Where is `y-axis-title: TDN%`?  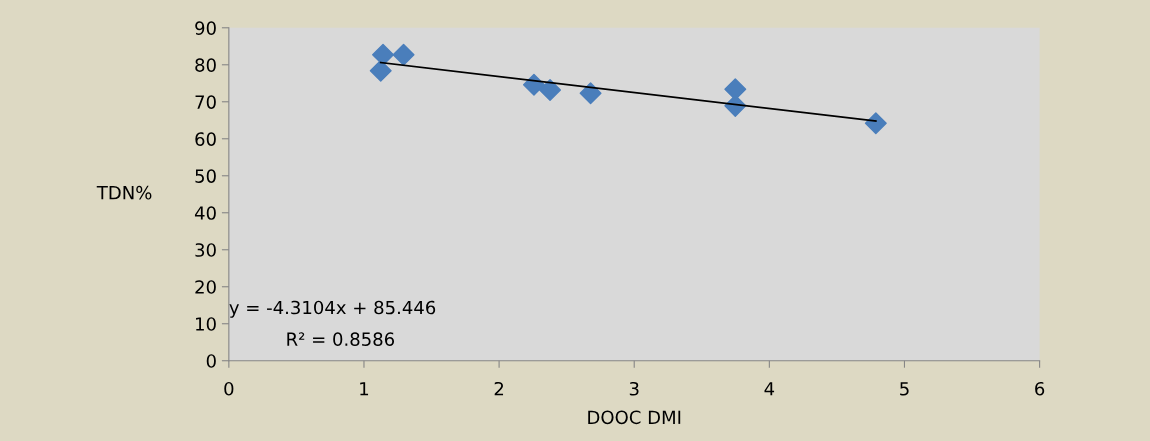
y-axis-title: TDN% is located at coordinates (124, 192).